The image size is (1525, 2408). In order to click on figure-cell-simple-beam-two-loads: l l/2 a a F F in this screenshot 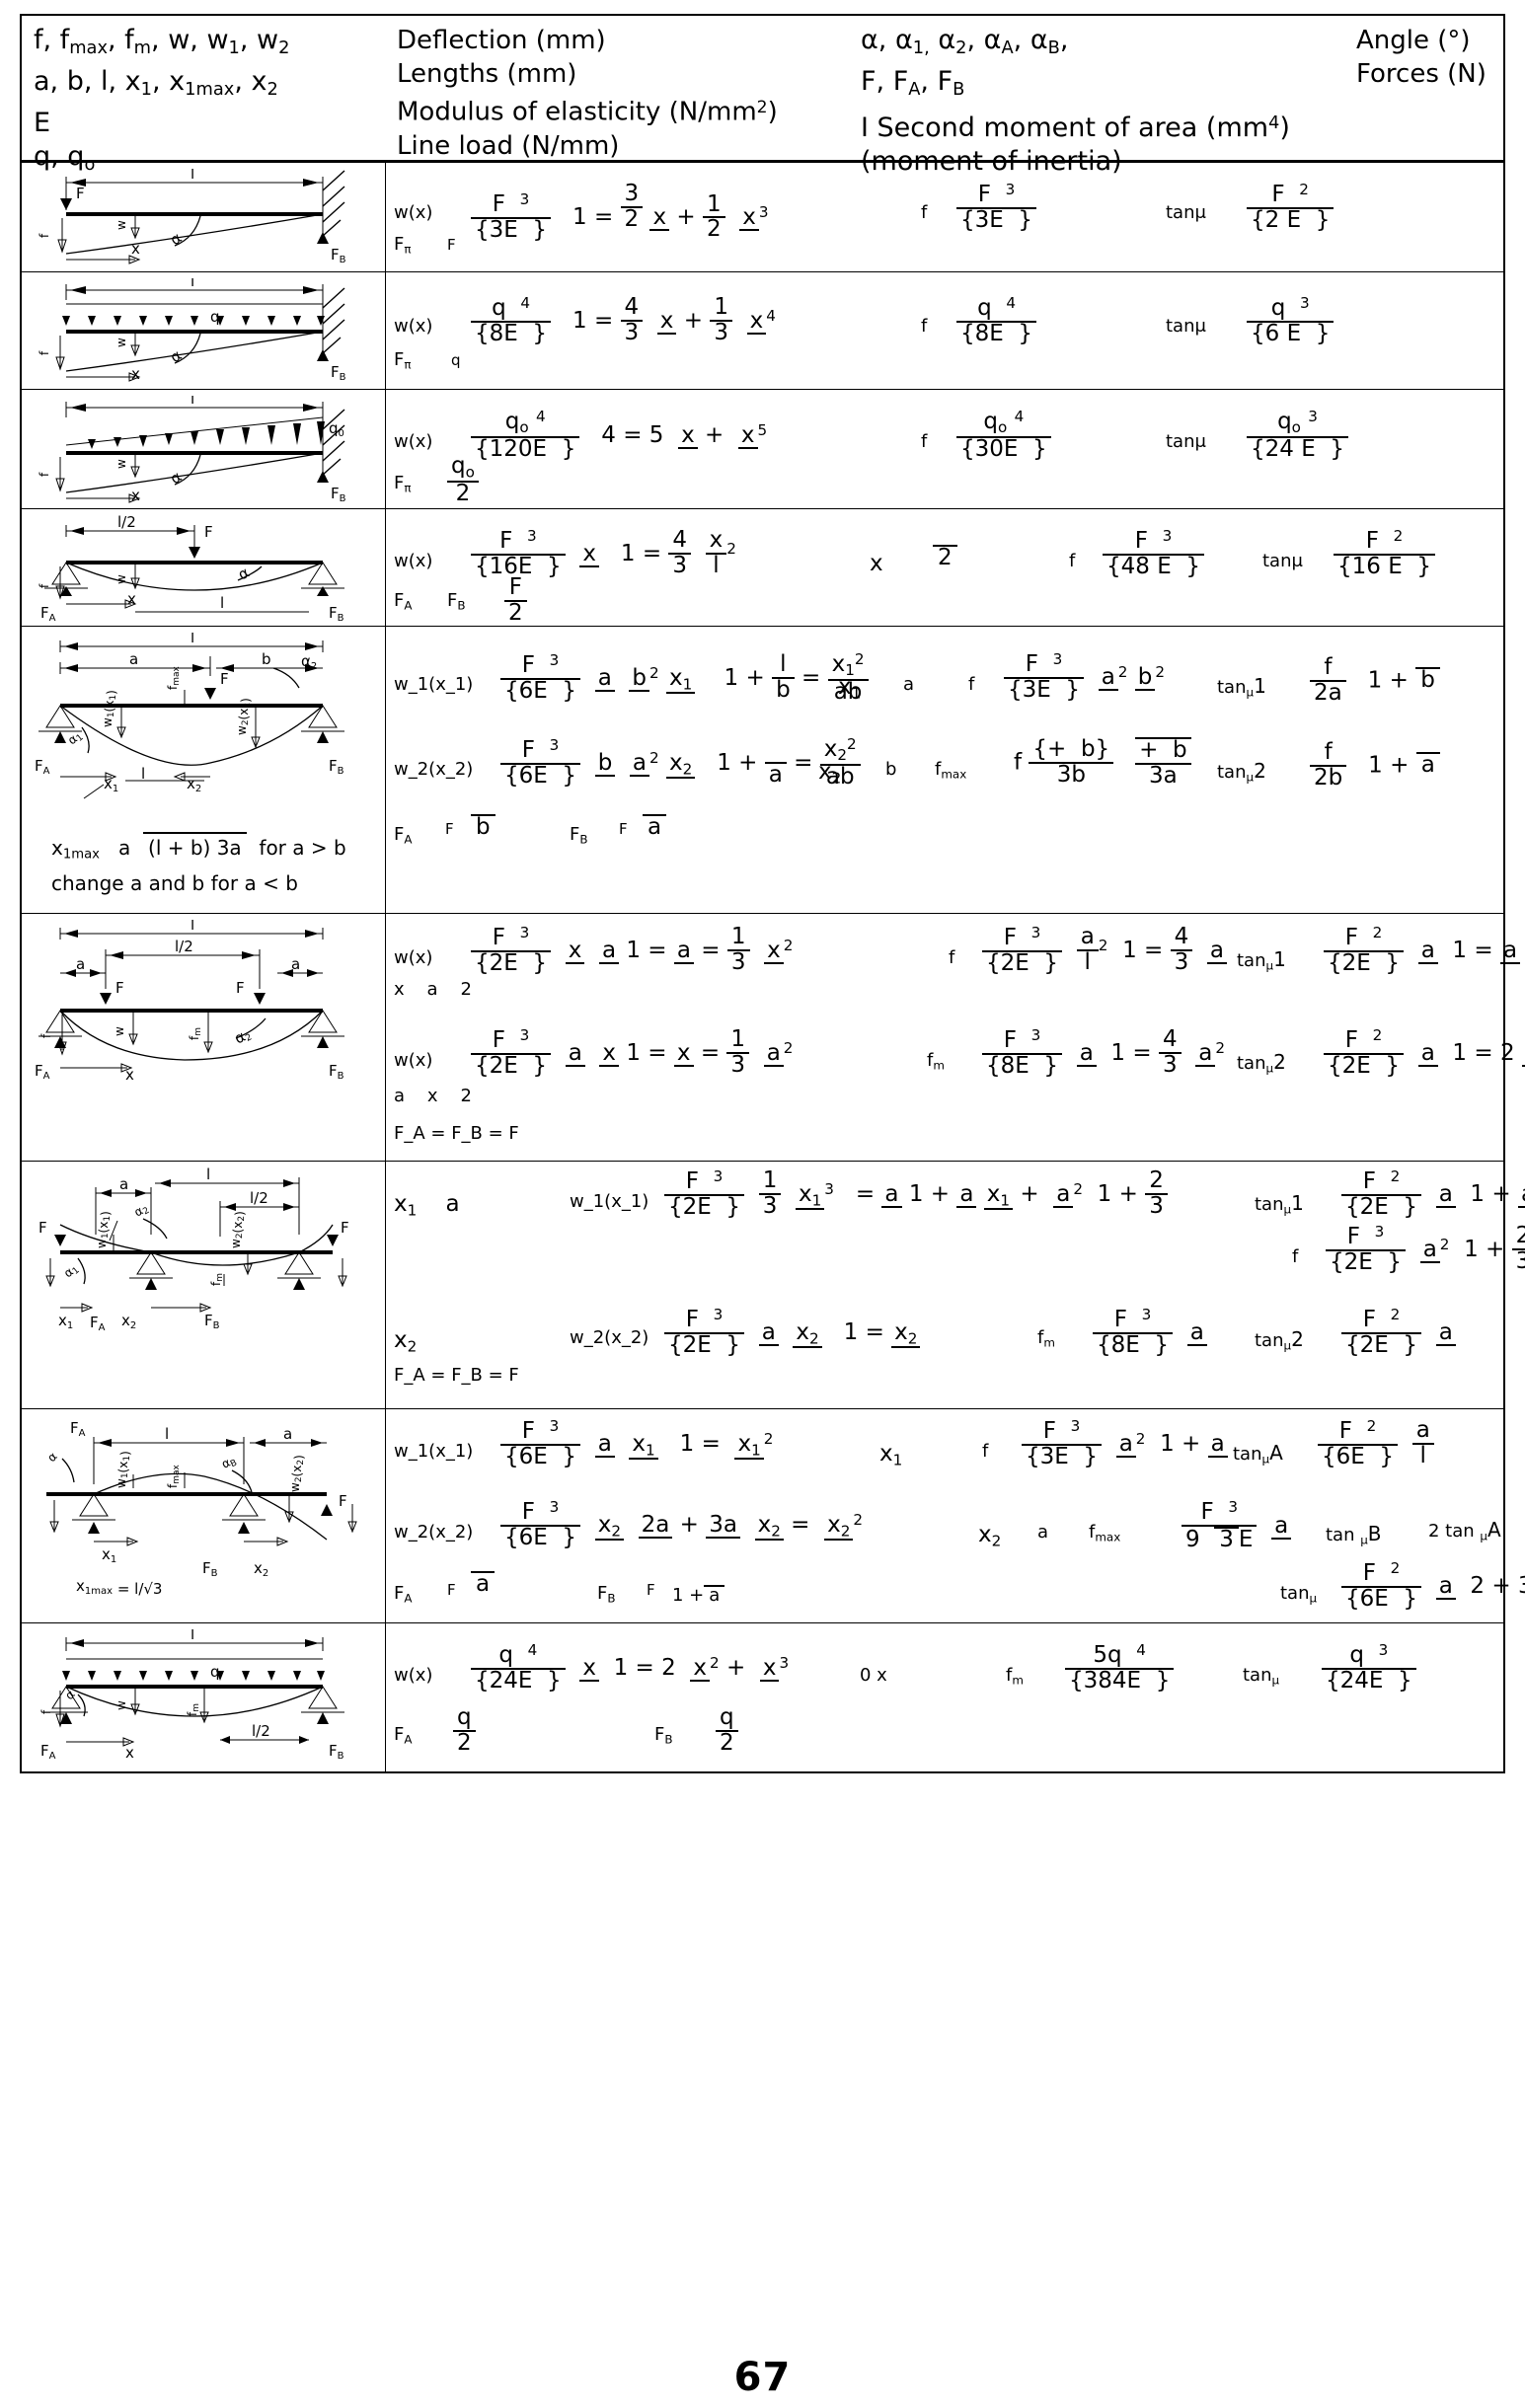, I will do `click(203, 1037)`.